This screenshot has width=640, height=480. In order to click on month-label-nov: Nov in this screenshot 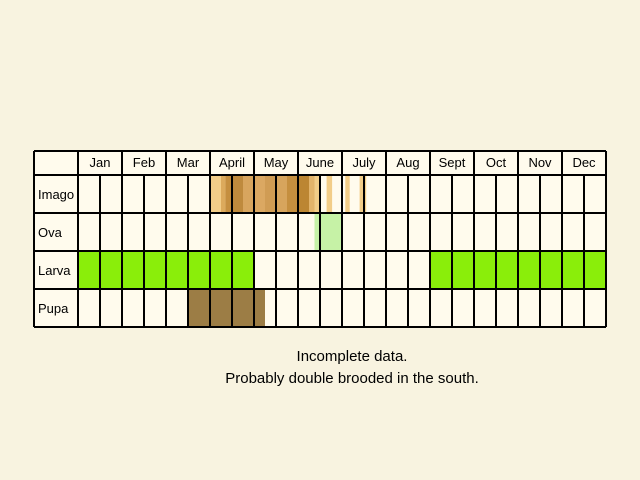, I will do `click(540, 162)`.